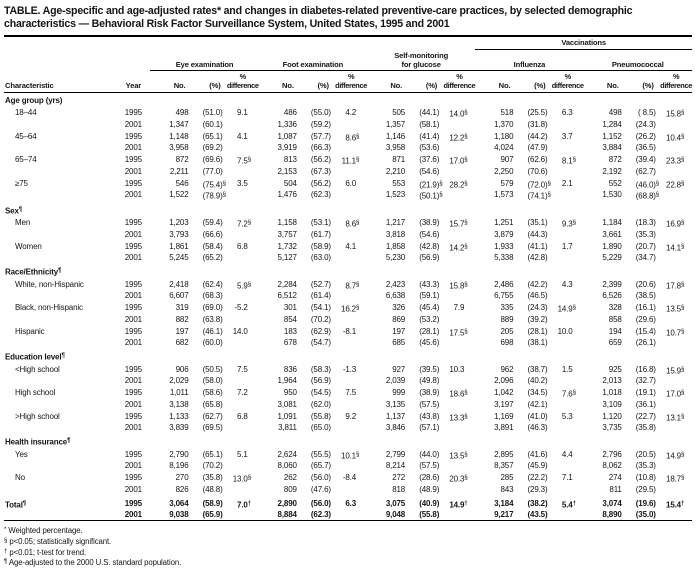 This screenshot has width=696, height=568. I want to click on no-cell: 8,890, so click(612, 515).